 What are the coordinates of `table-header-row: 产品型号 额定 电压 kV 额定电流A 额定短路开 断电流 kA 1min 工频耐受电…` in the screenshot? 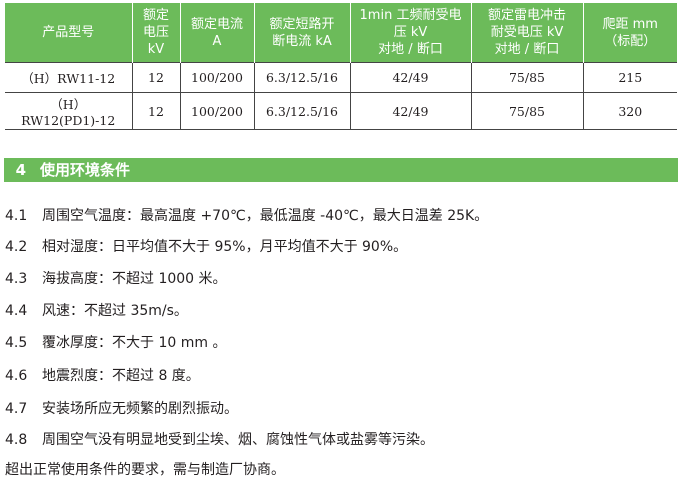 It's located at (341, 33).